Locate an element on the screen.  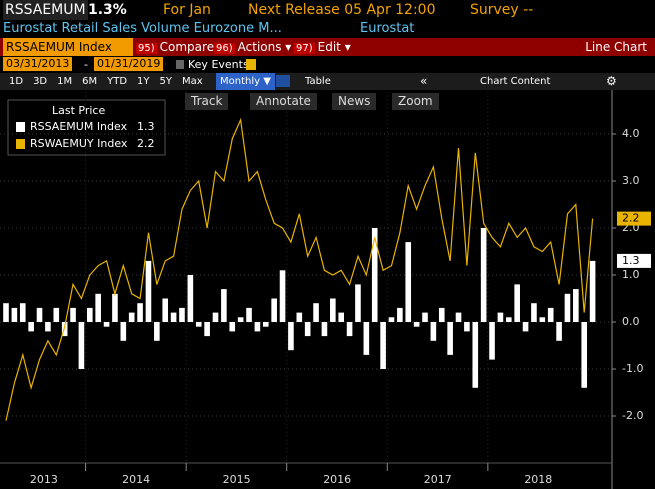
y-tick-label: -2.0 is located at coordinates (632, 415).